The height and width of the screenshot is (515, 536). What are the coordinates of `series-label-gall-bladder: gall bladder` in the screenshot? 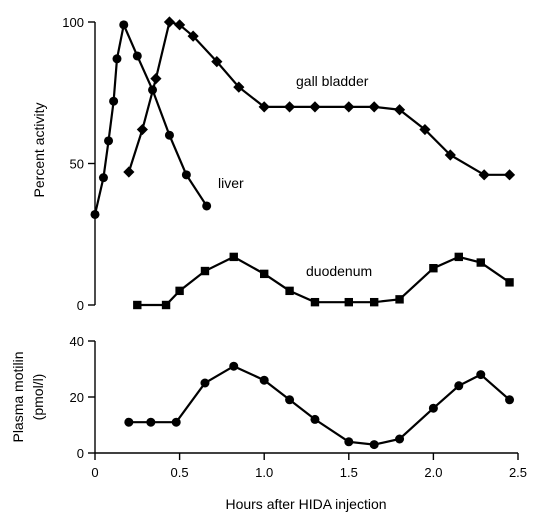 It's located at (332, 81).